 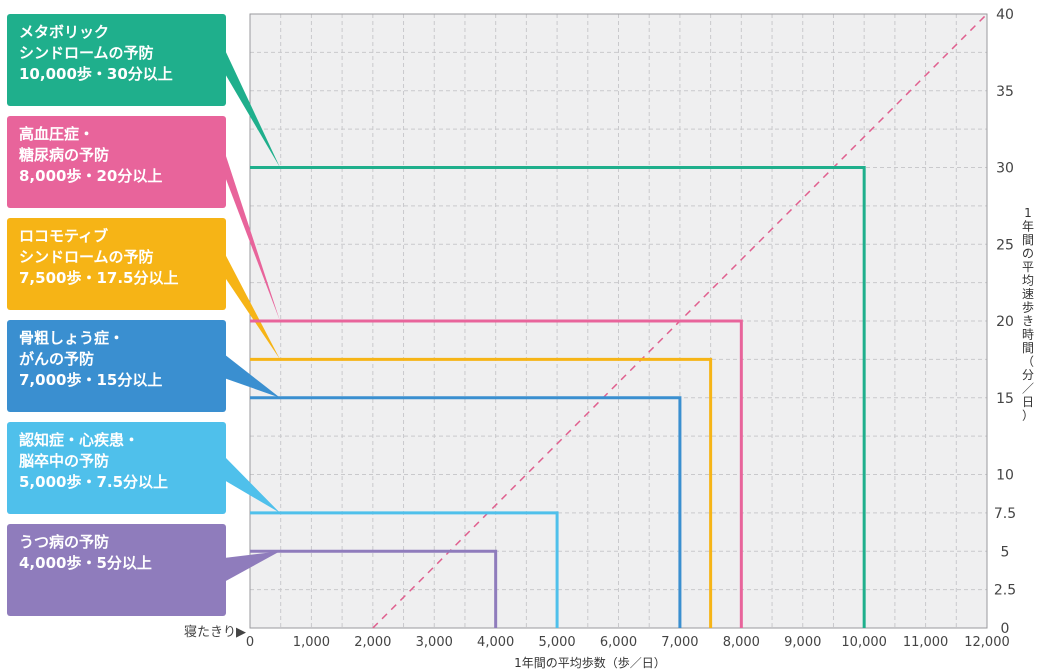 What do you see at coordinates (94, 482) in the screenshot?
I see `legend-box-line: 5,000歩・7.5分以上` at bounding box center [94, 482].